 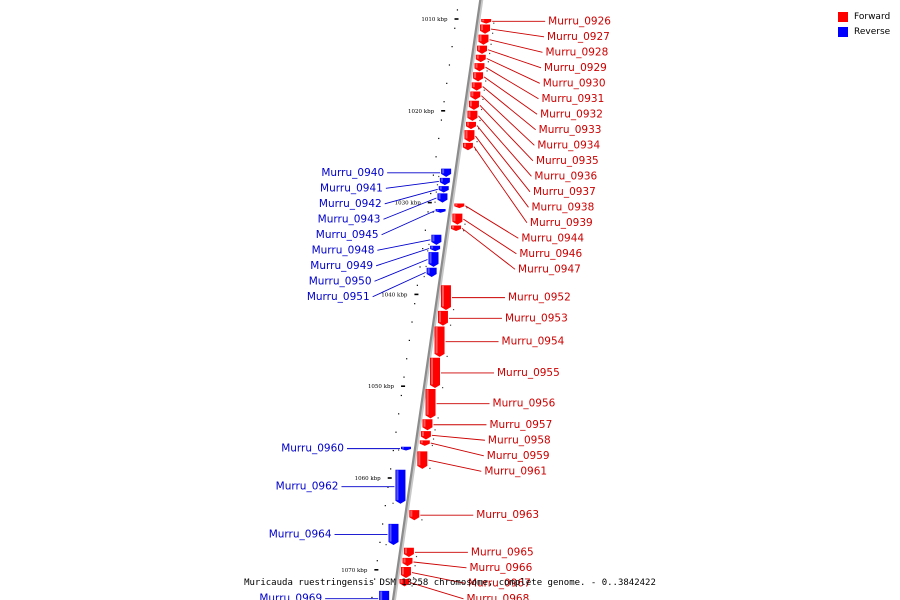 What do you see at coordinates (368, 479) in the screenshot?
I see `tick-label: 1060 kbp` at bounding box center [368, 479].